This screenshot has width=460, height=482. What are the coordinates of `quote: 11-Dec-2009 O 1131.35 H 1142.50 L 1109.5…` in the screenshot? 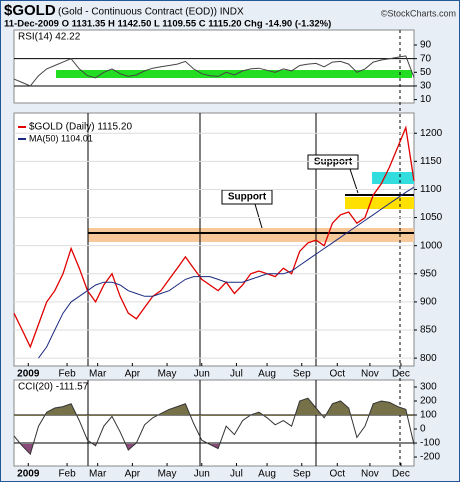 It's located at (167, 24).